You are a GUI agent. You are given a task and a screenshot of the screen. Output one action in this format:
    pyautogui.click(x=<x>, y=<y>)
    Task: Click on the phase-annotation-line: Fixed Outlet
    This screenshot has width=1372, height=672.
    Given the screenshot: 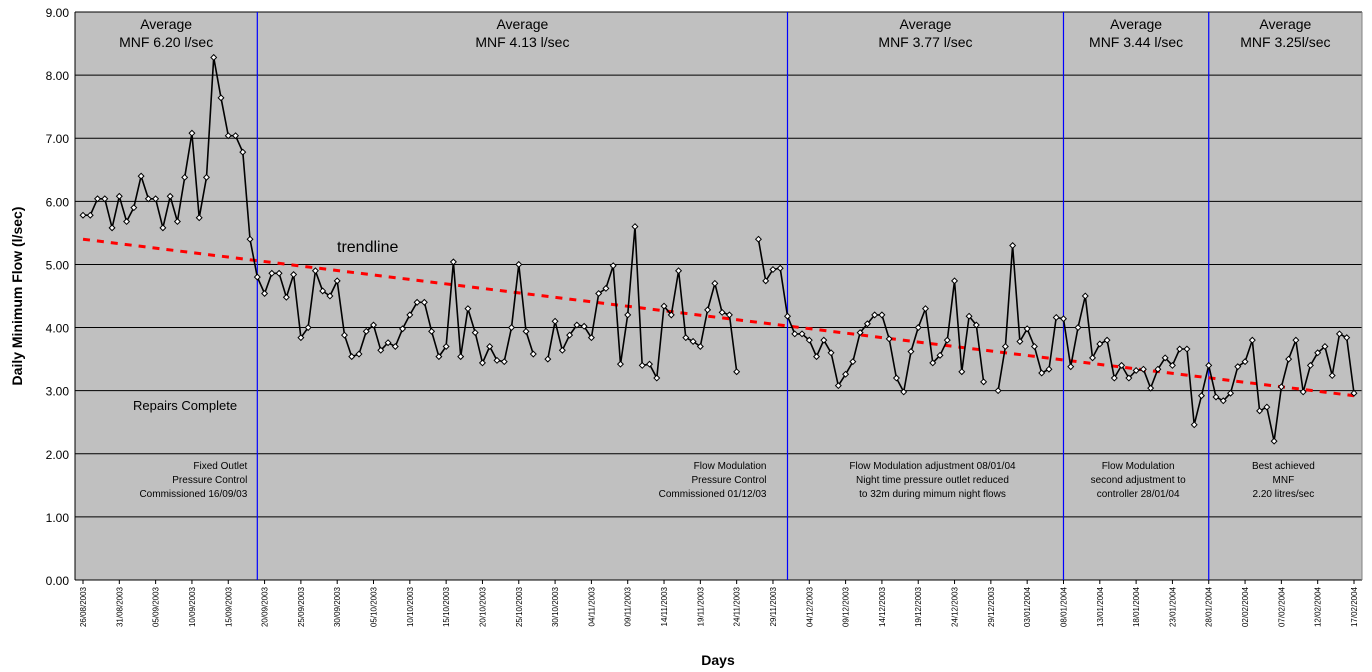 What is the action you would take?
    pyautogui.click(x=220, y=466)
    